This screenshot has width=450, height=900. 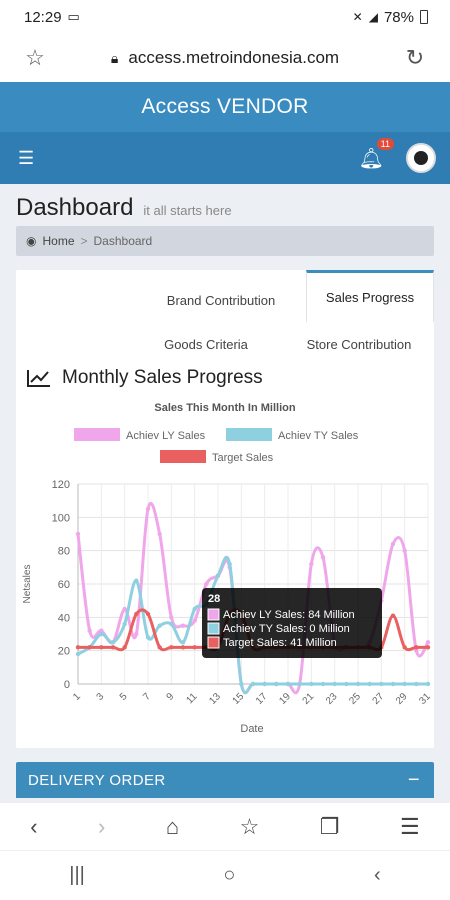 What do you see at coordinates (329, 826) in the screenshot?
I see `tabs-icon: ❐` at bounding box center [329, 826].